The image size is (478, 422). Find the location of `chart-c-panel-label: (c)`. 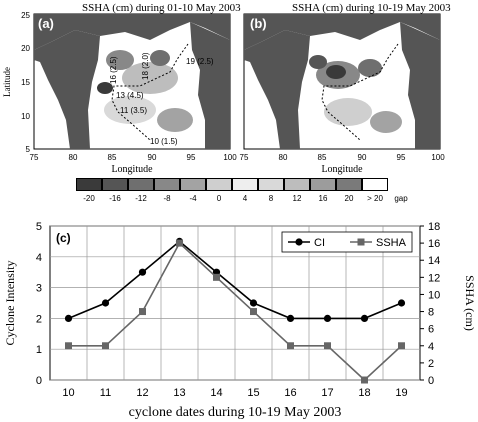

chart-c-panel-label: (c) is located at coordinates (63, 238).